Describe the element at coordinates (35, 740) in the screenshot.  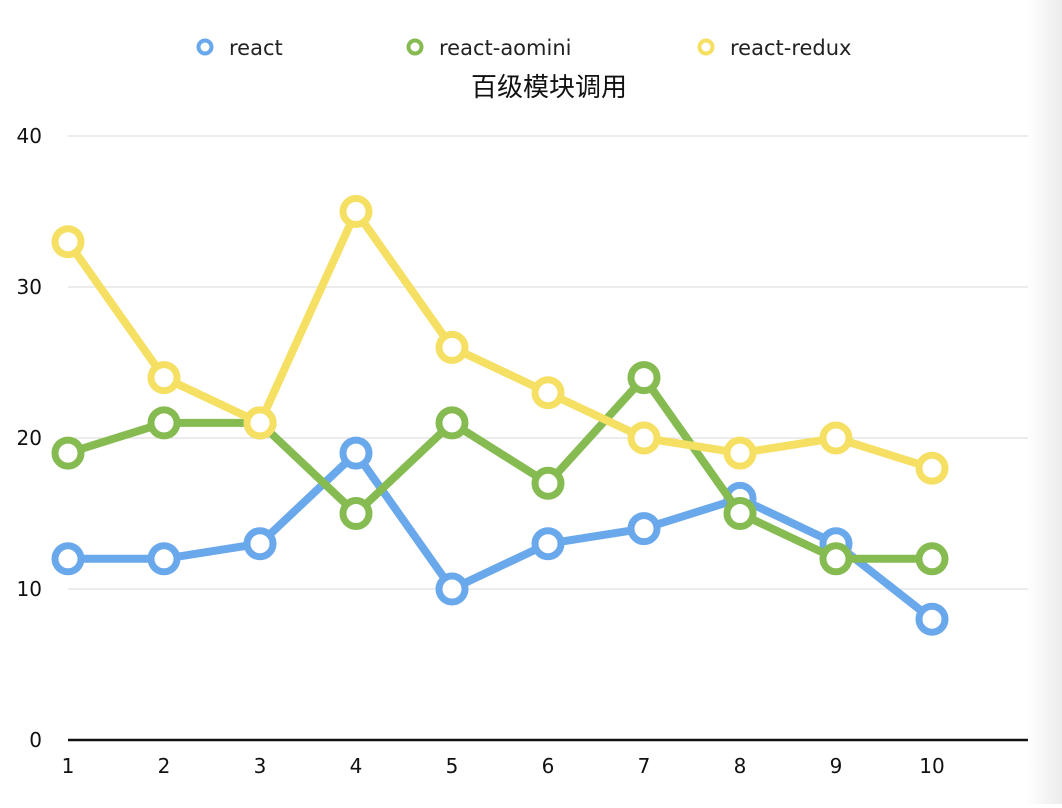
I see `y-tick-label-0: 0` at that location.